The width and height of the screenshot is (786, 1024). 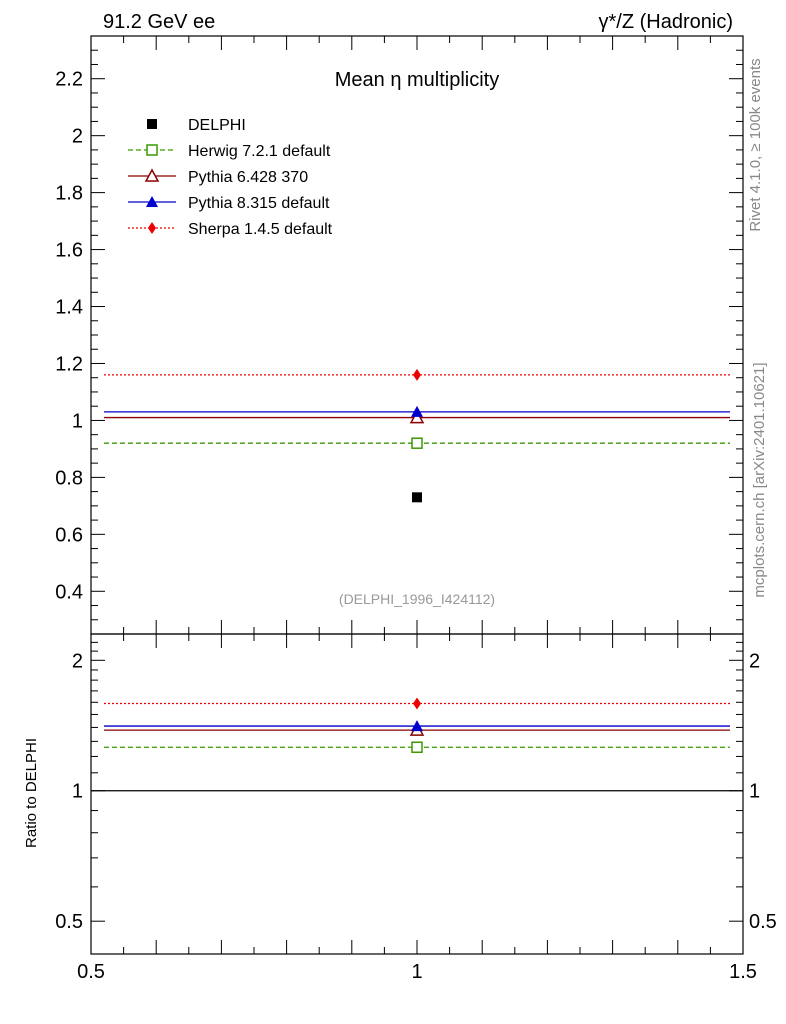 I want to click on ratio-y-tick-label-right: 2, so click(x=754, y=661).